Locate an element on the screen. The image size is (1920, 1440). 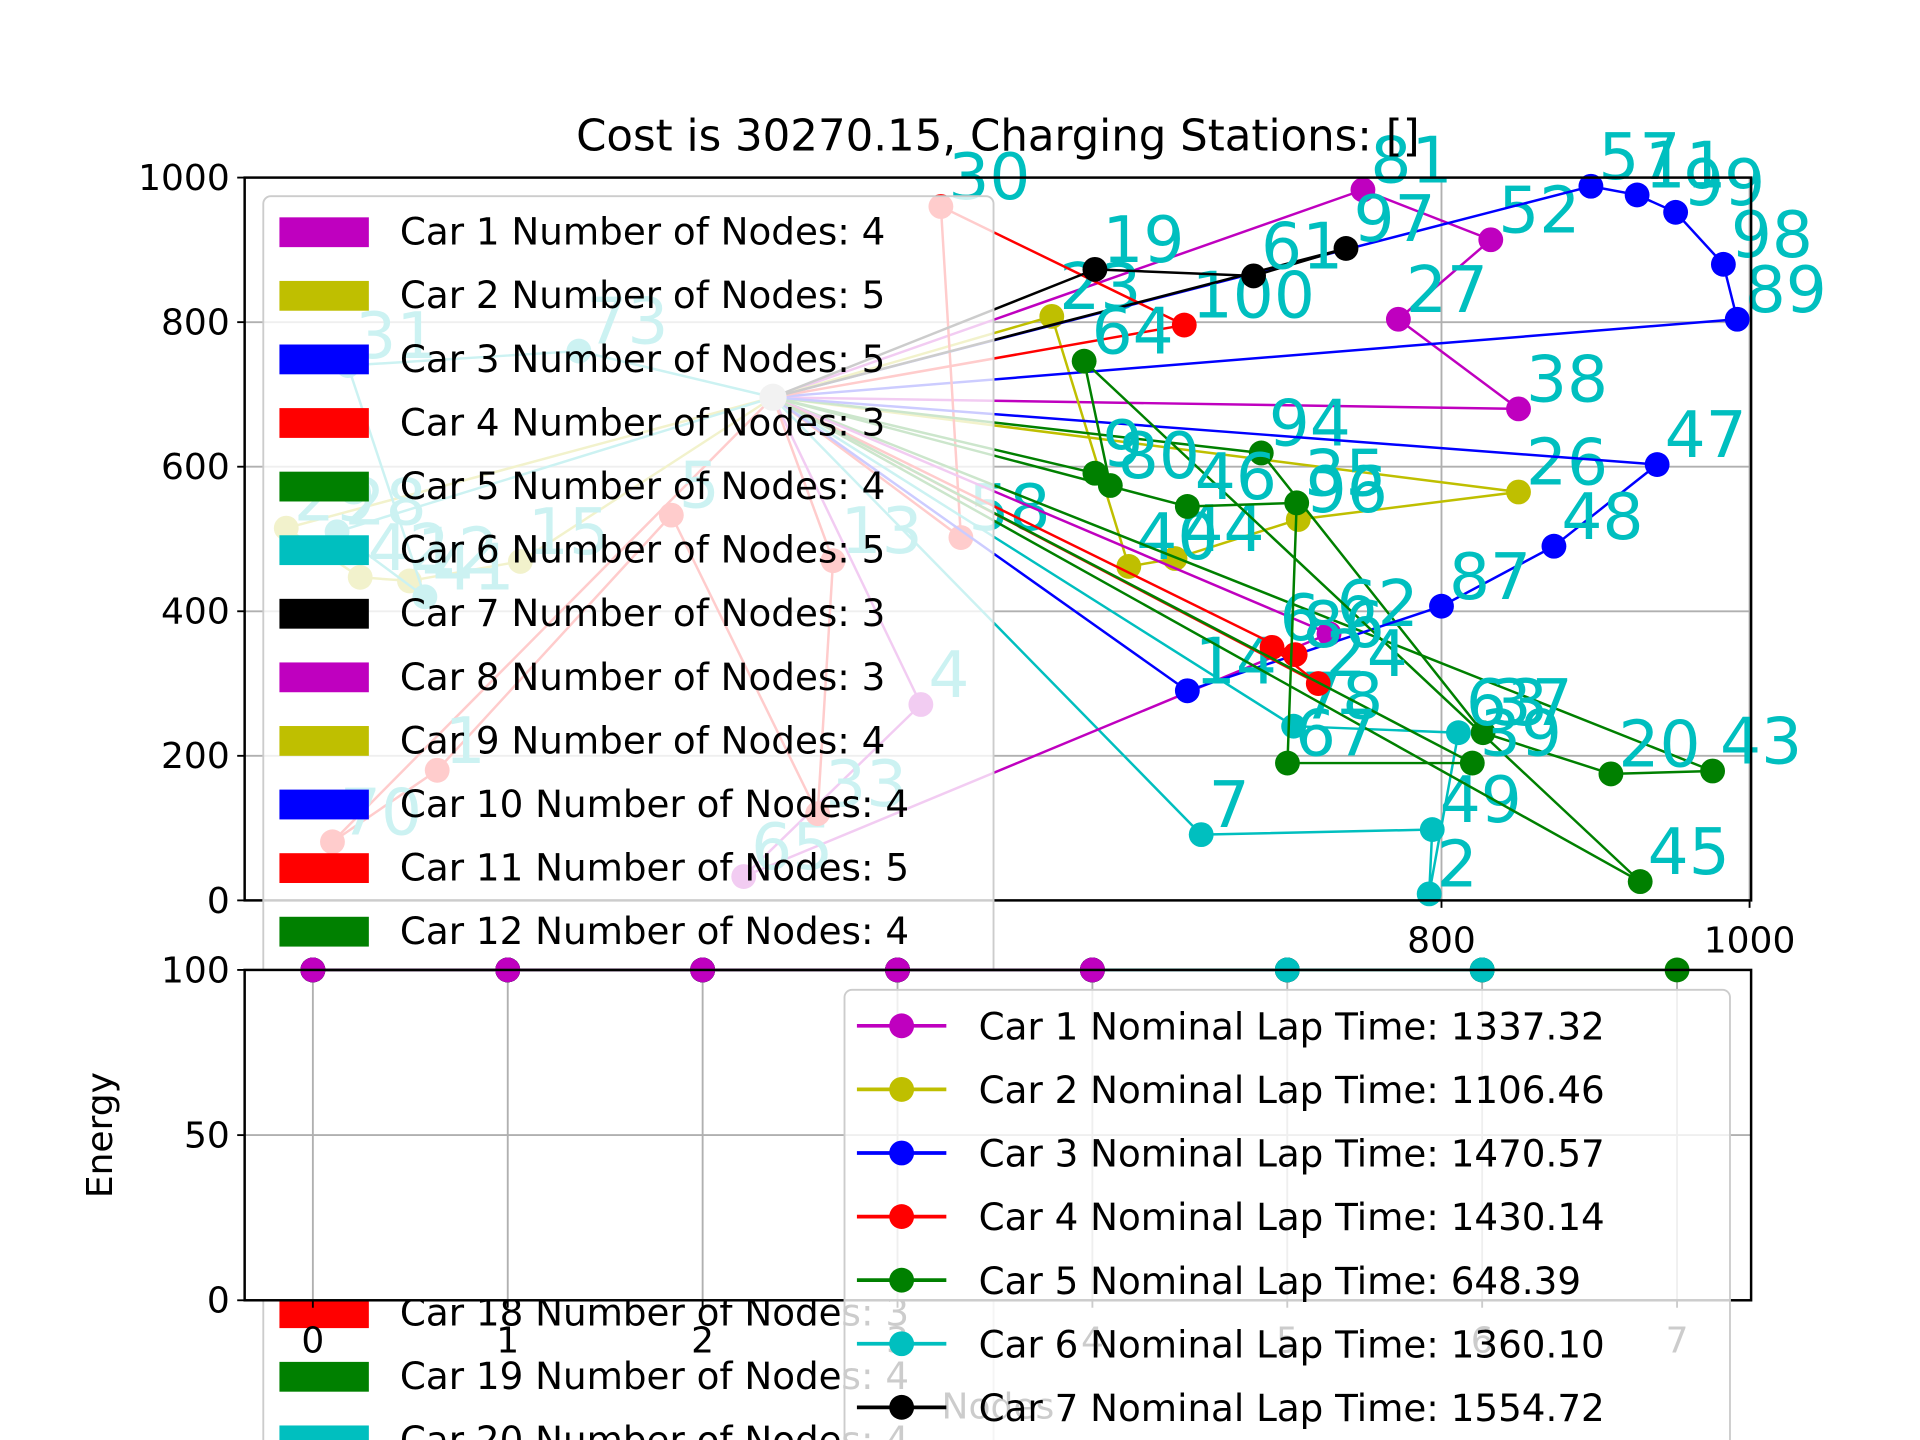
x-tick-label: 2 is located at coordinates (702, 1340).